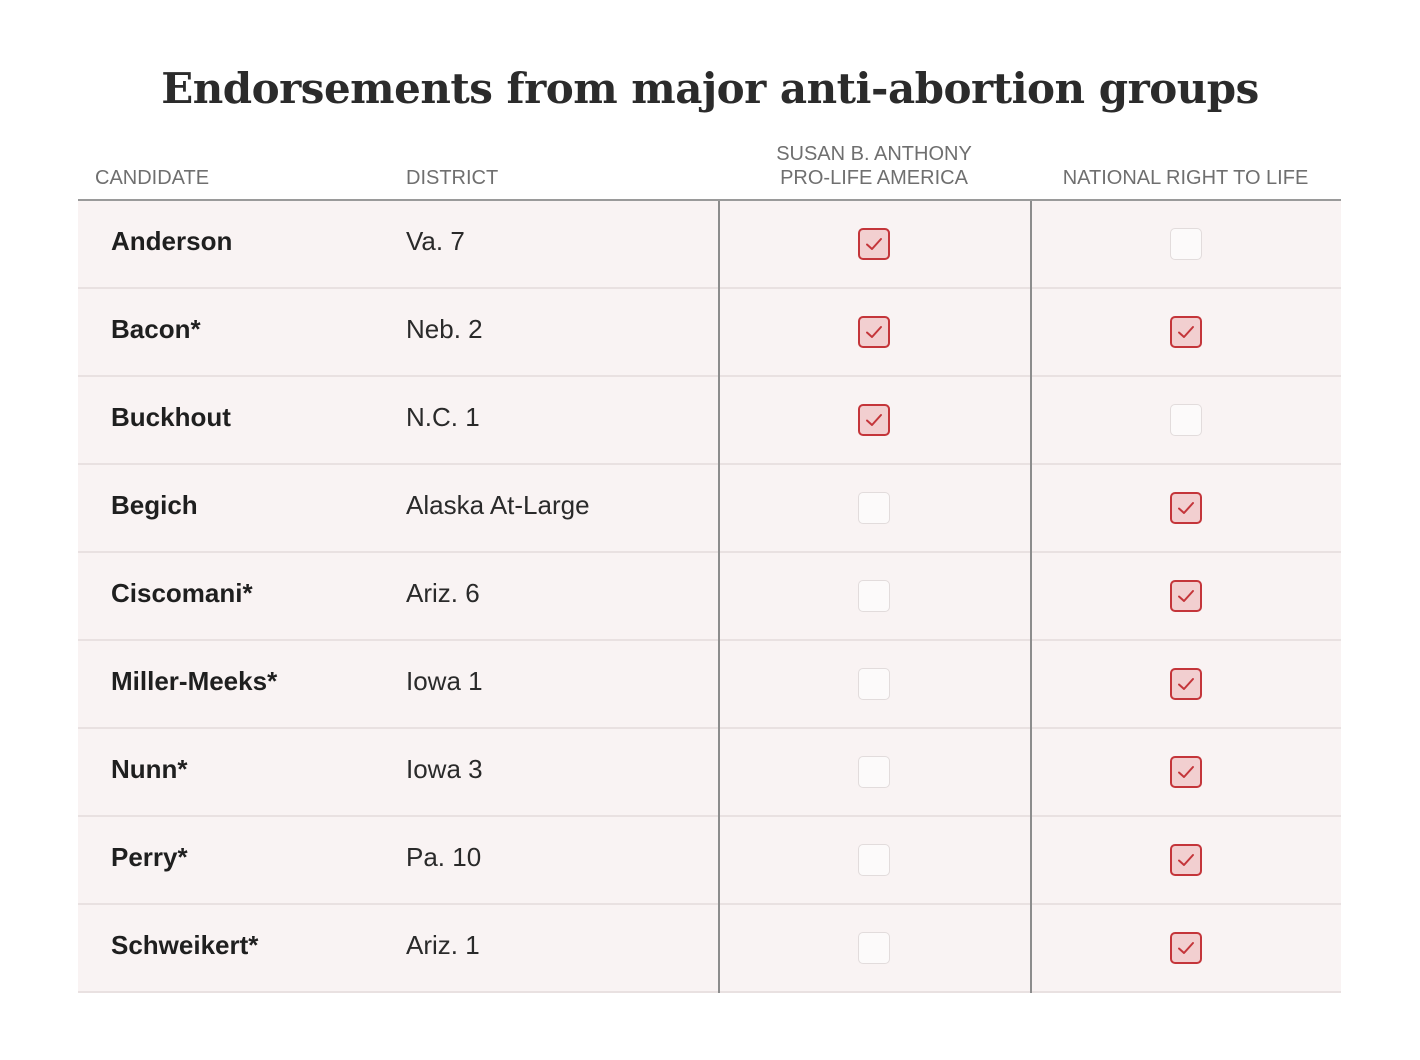  Describe the element at coordinates (1031, 597) in the screenshot. I see `column-divider-nrl` at that location.